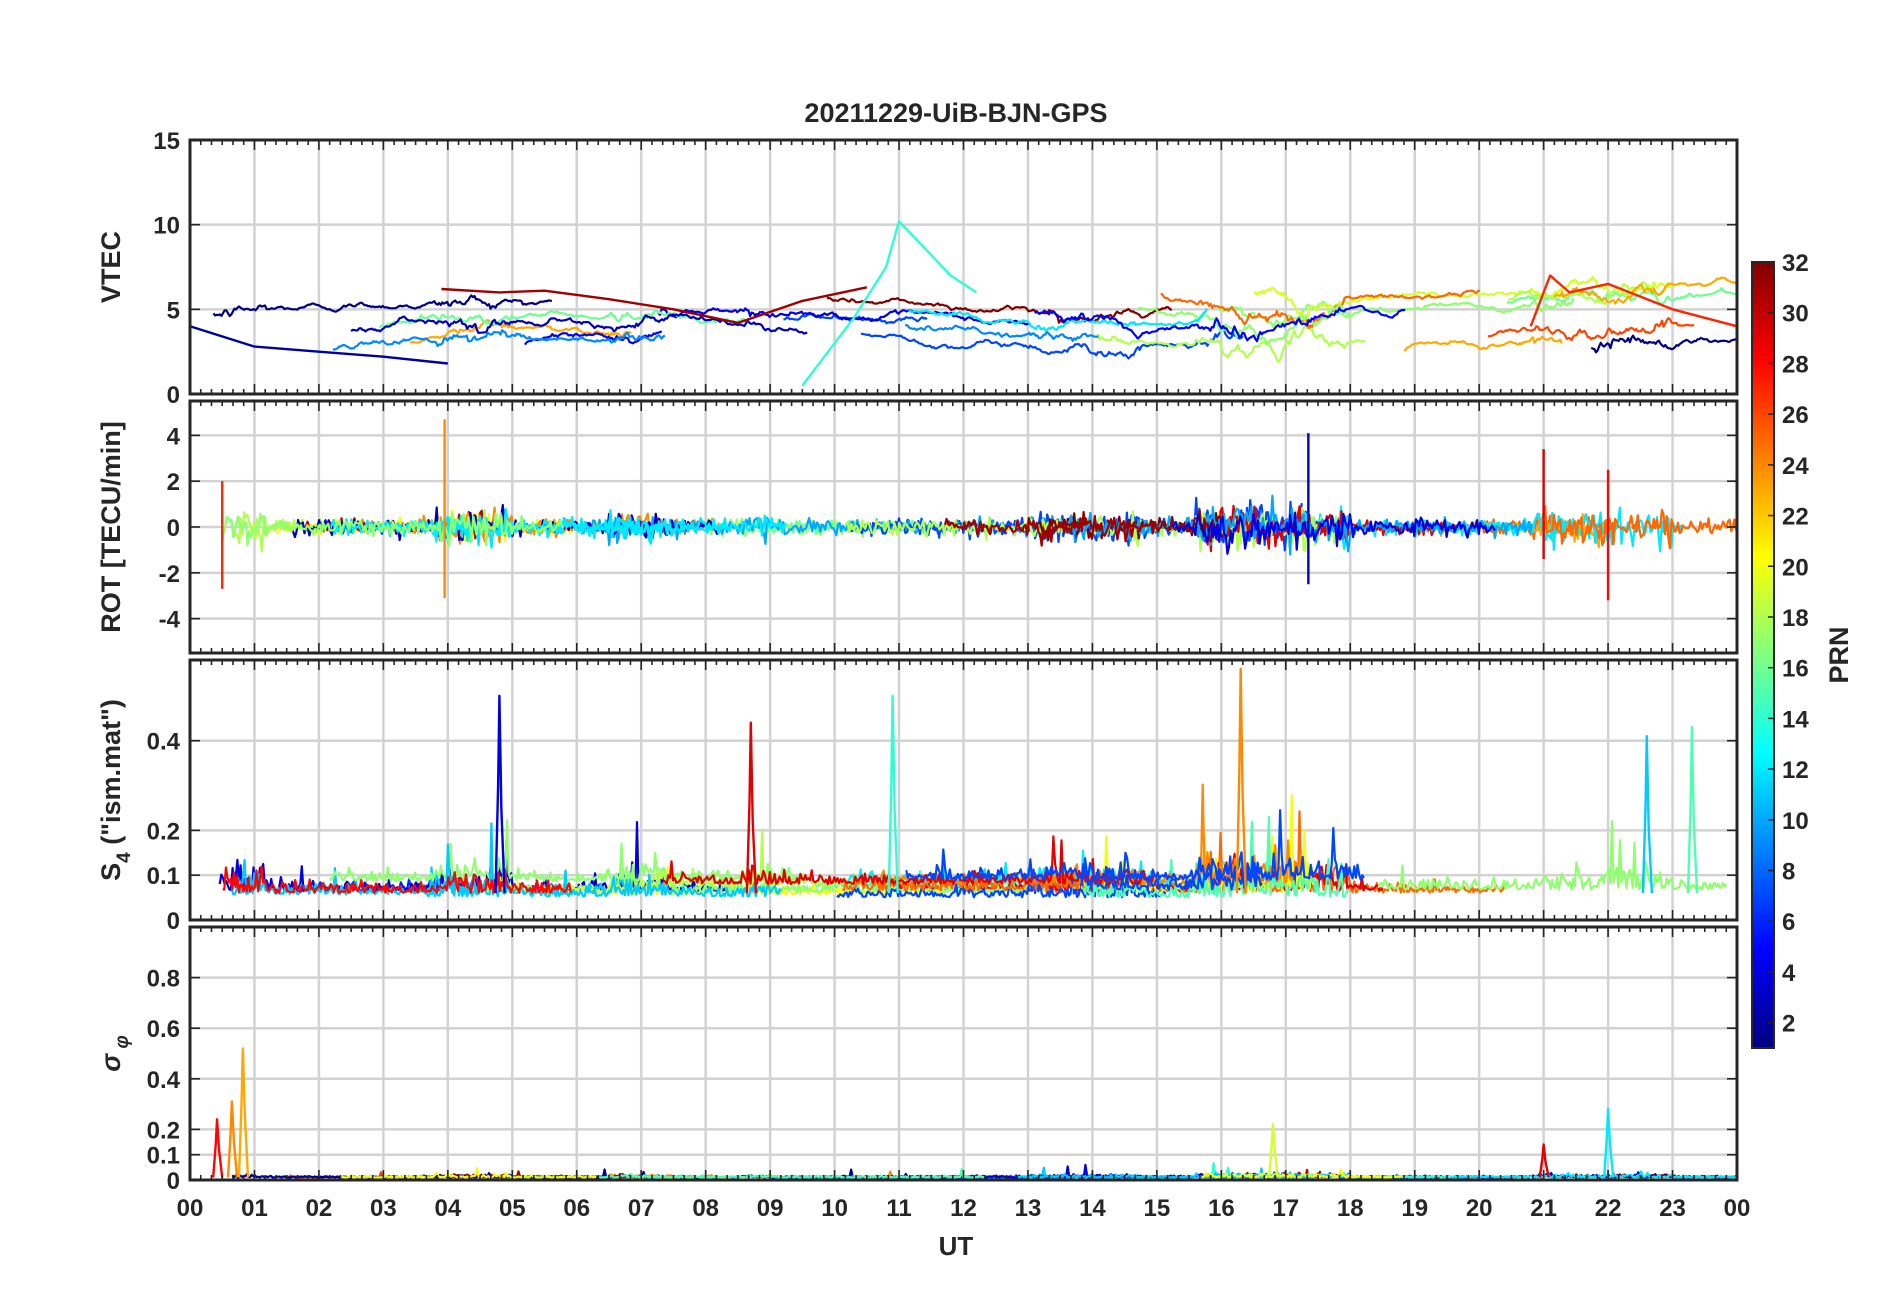 The width and height of the screenshot is (1902, 1292). I want to click on y-axis-label: ROT [TECU/min], so click(111, 526).